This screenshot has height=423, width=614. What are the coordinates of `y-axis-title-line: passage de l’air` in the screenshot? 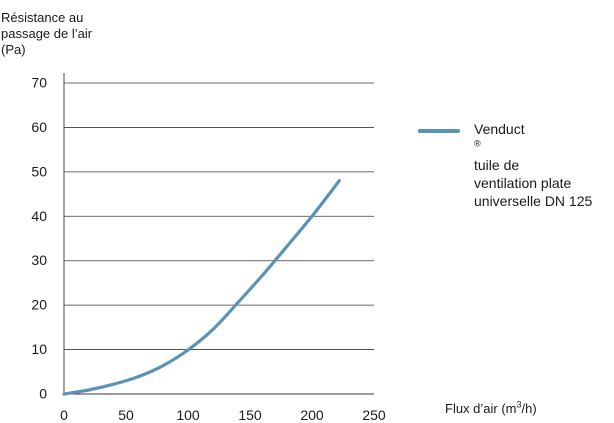 It's located at (47, 33).